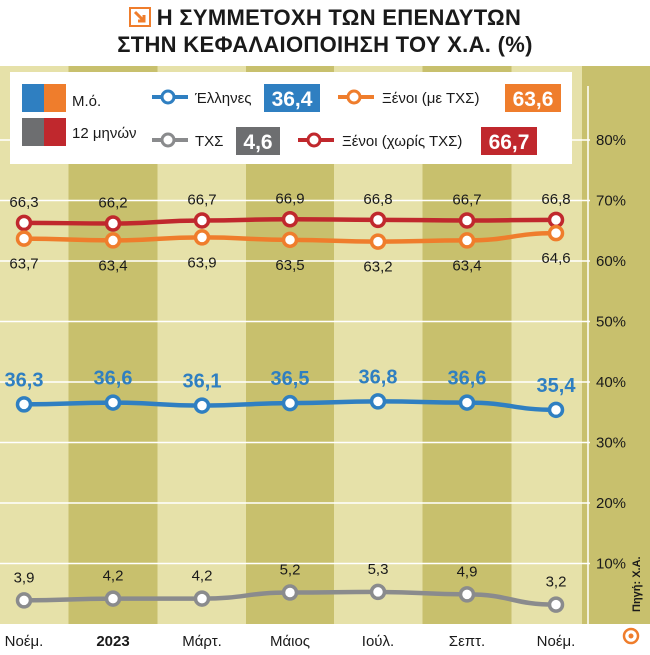 The width and height of the screenshot is (650, 655). I want to click on legend-name-foreign-without: Ξένοι (χωρίς ΤΧΣ), so click(402, 141).